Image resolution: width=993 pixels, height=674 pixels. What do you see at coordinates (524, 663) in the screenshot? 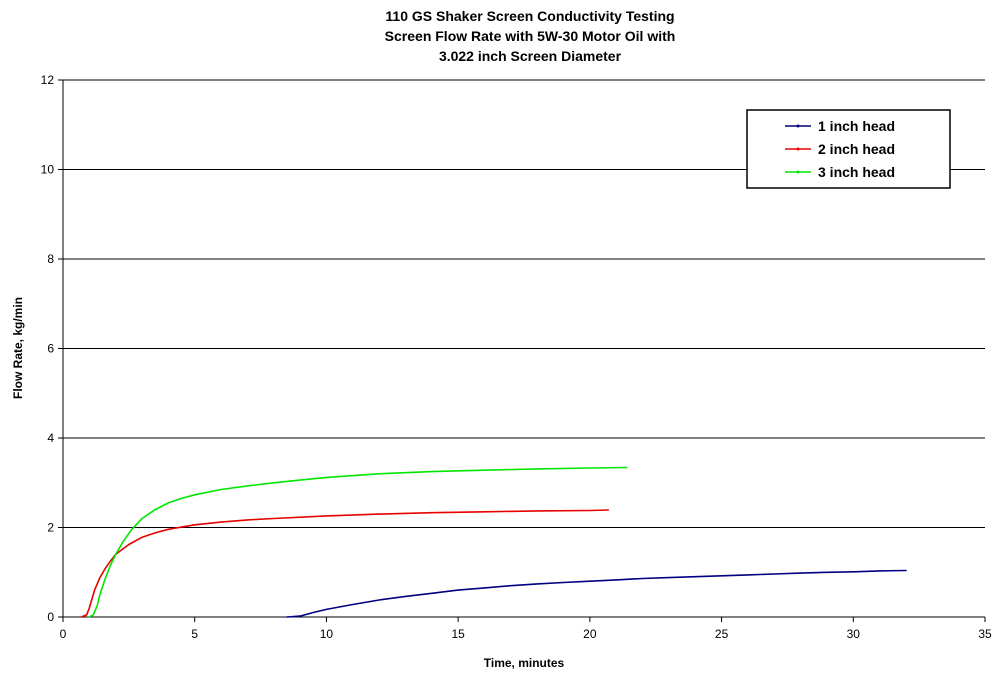
I see `x-axis-label: Time, minutes` at bounding box center [524, 663].